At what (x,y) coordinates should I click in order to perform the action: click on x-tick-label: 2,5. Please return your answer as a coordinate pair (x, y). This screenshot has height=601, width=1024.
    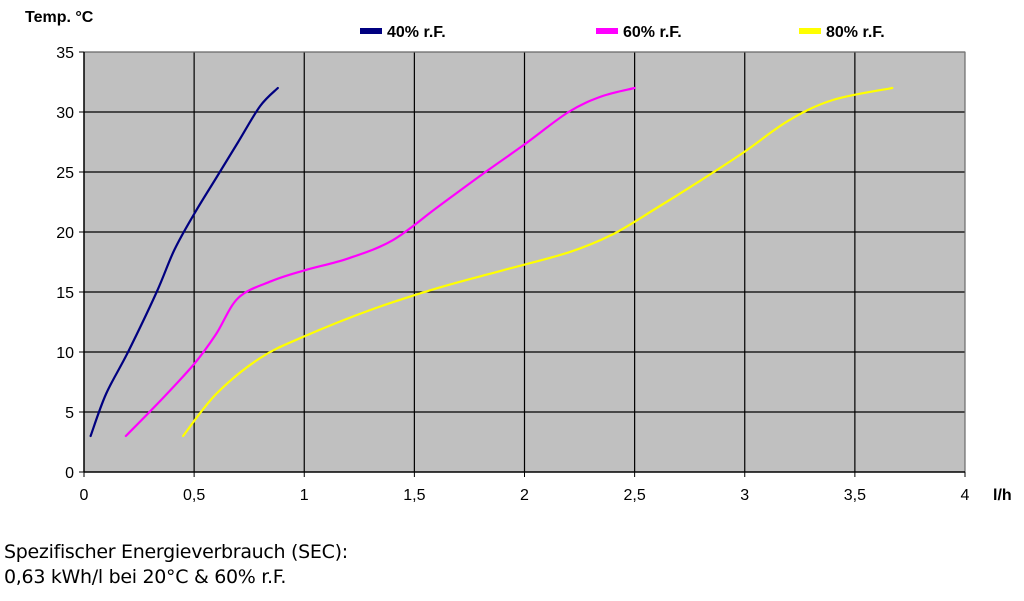
    Looking at the image, I should click on (635, 495).